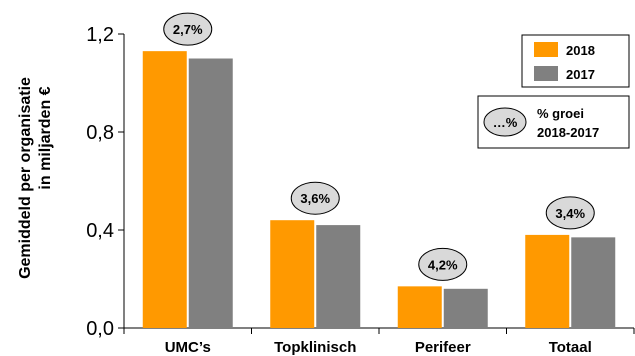 The image size is (635, 356). What do you see at coordinates (580, 50) in the screenshot?
I see `legend-label-2018: 2018` at bounding box center [580, 50].